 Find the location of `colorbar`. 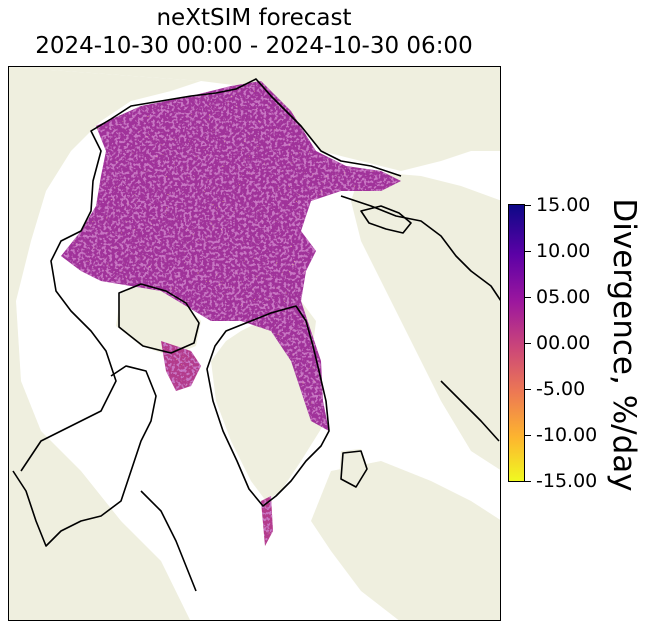

colorbar is located at coordinates (516, 343).